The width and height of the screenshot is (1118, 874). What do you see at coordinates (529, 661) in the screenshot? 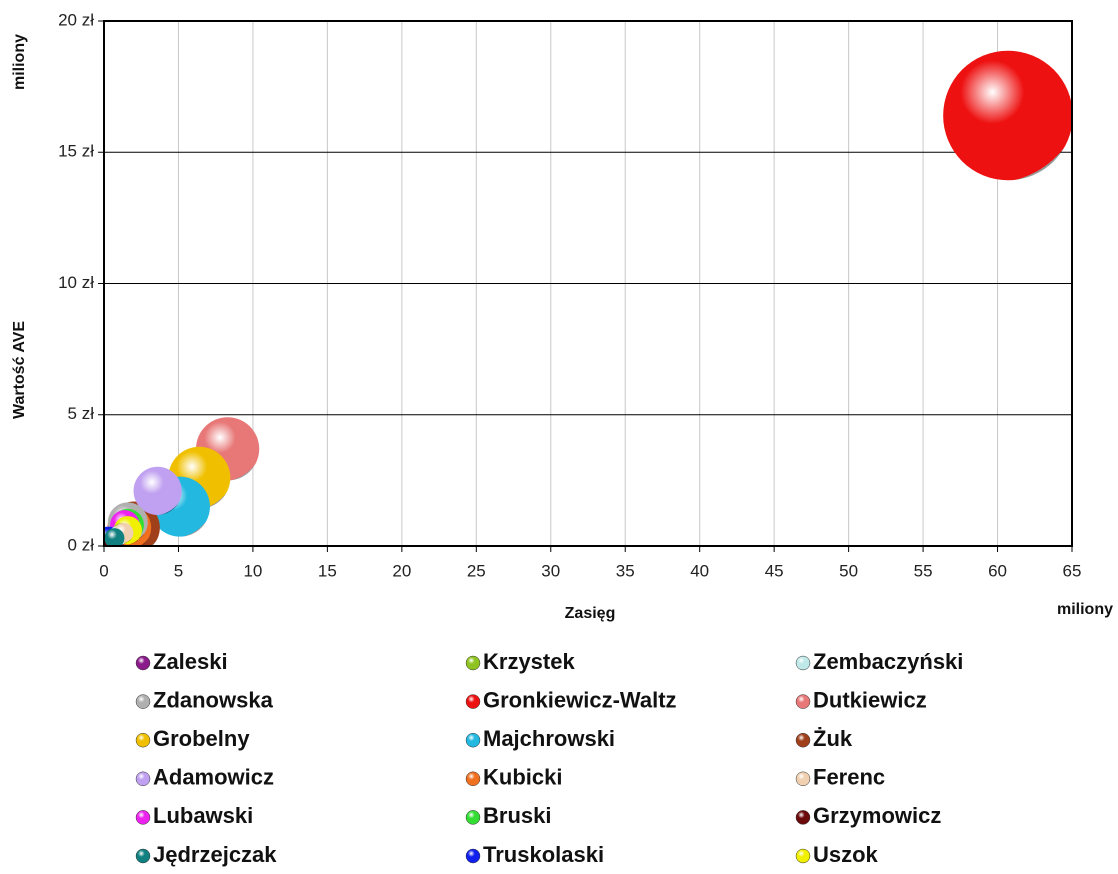
I see `legend-label: Krzystek` at bounding box center [529, 661].